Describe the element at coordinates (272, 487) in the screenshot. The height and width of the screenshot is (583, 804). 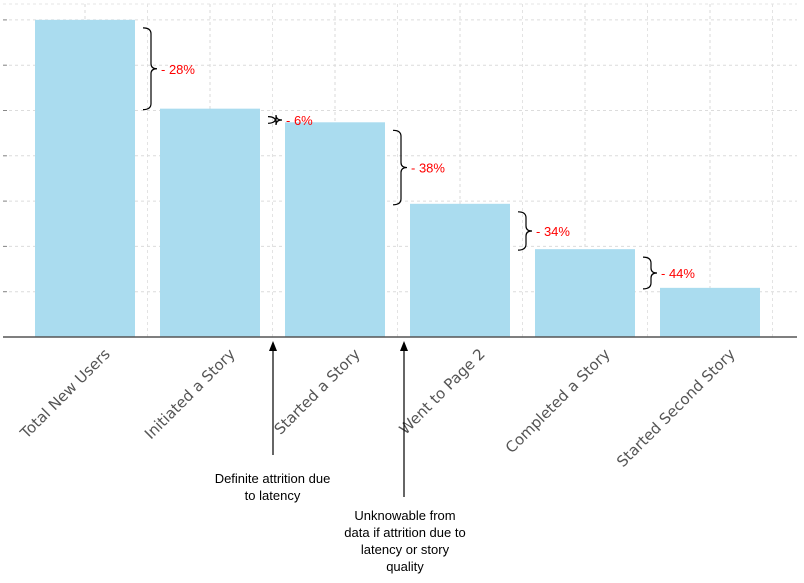
I see `latency-note: Definite attrition due to latency` at that location.